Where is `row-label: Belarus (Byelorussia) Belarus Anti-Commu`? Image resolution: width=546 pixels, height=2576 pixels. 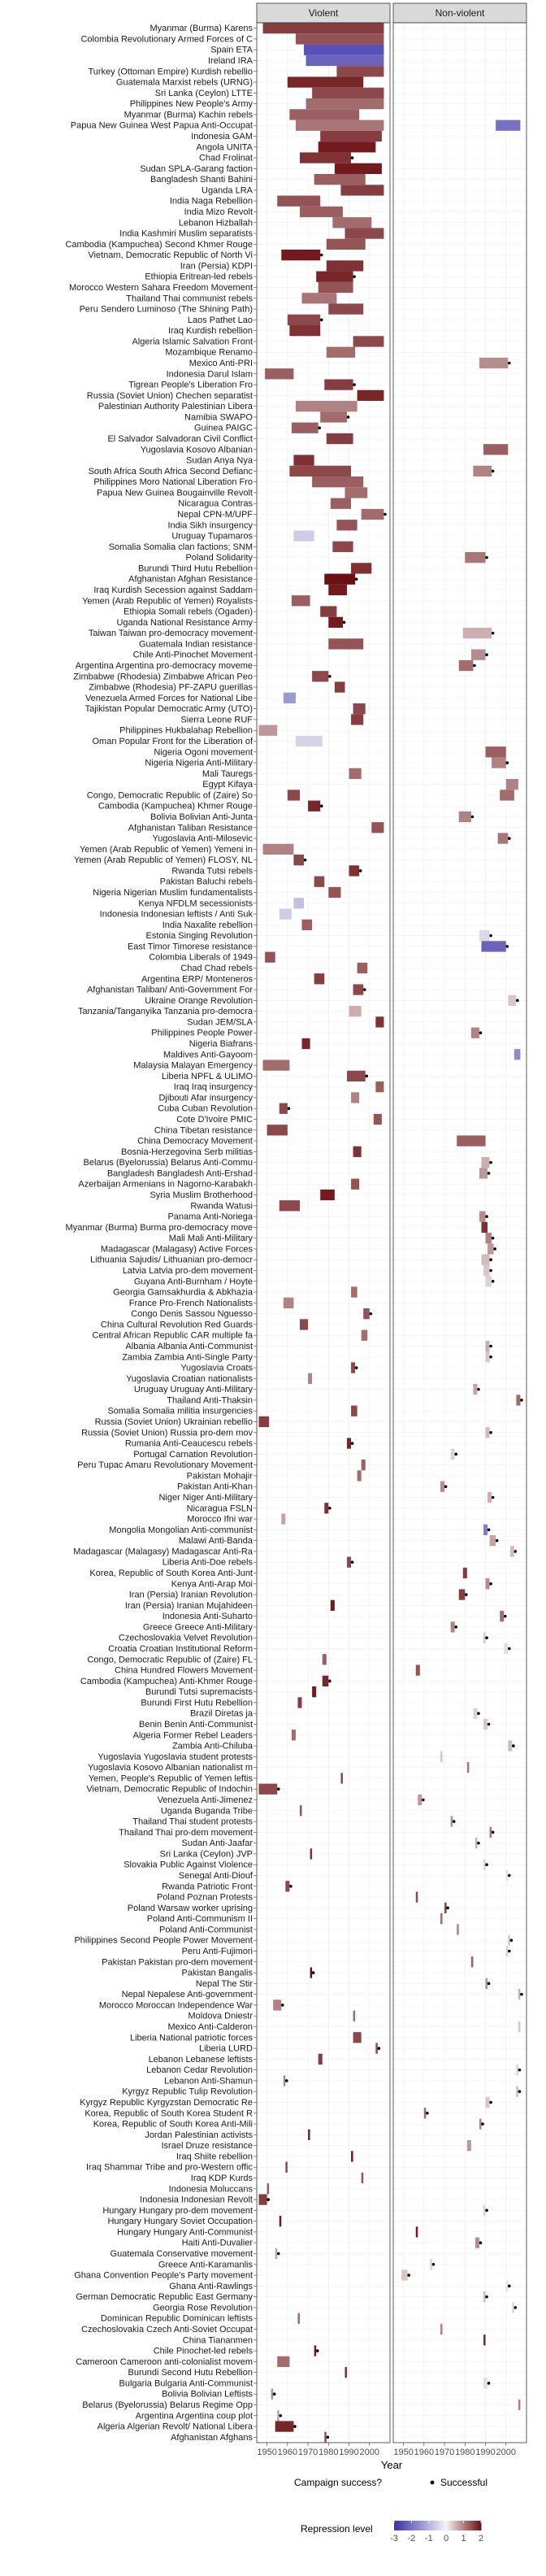
row-label: Belarus (Byelorussia) Belarus Anti-Commu is located at coordinates (168, 1163).